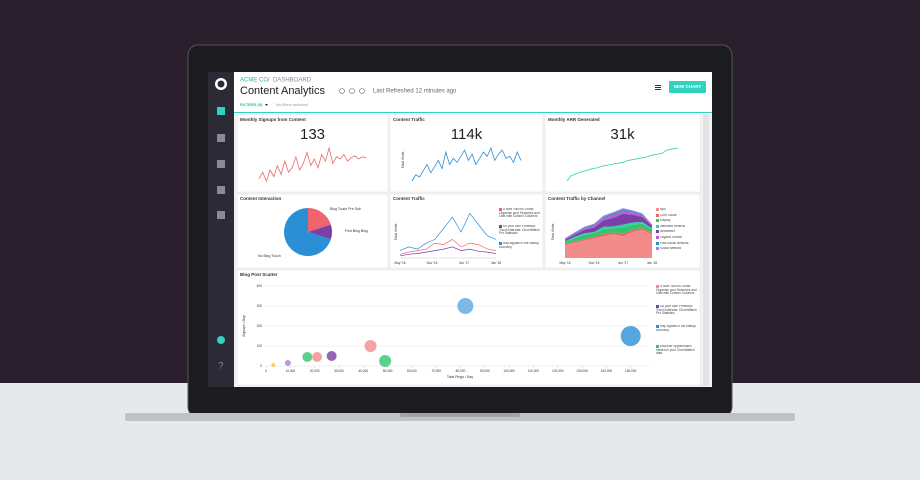 The height and width of the screenshot is (480, 920). I want to click on y-tick-label: 400, so click(260, 286).